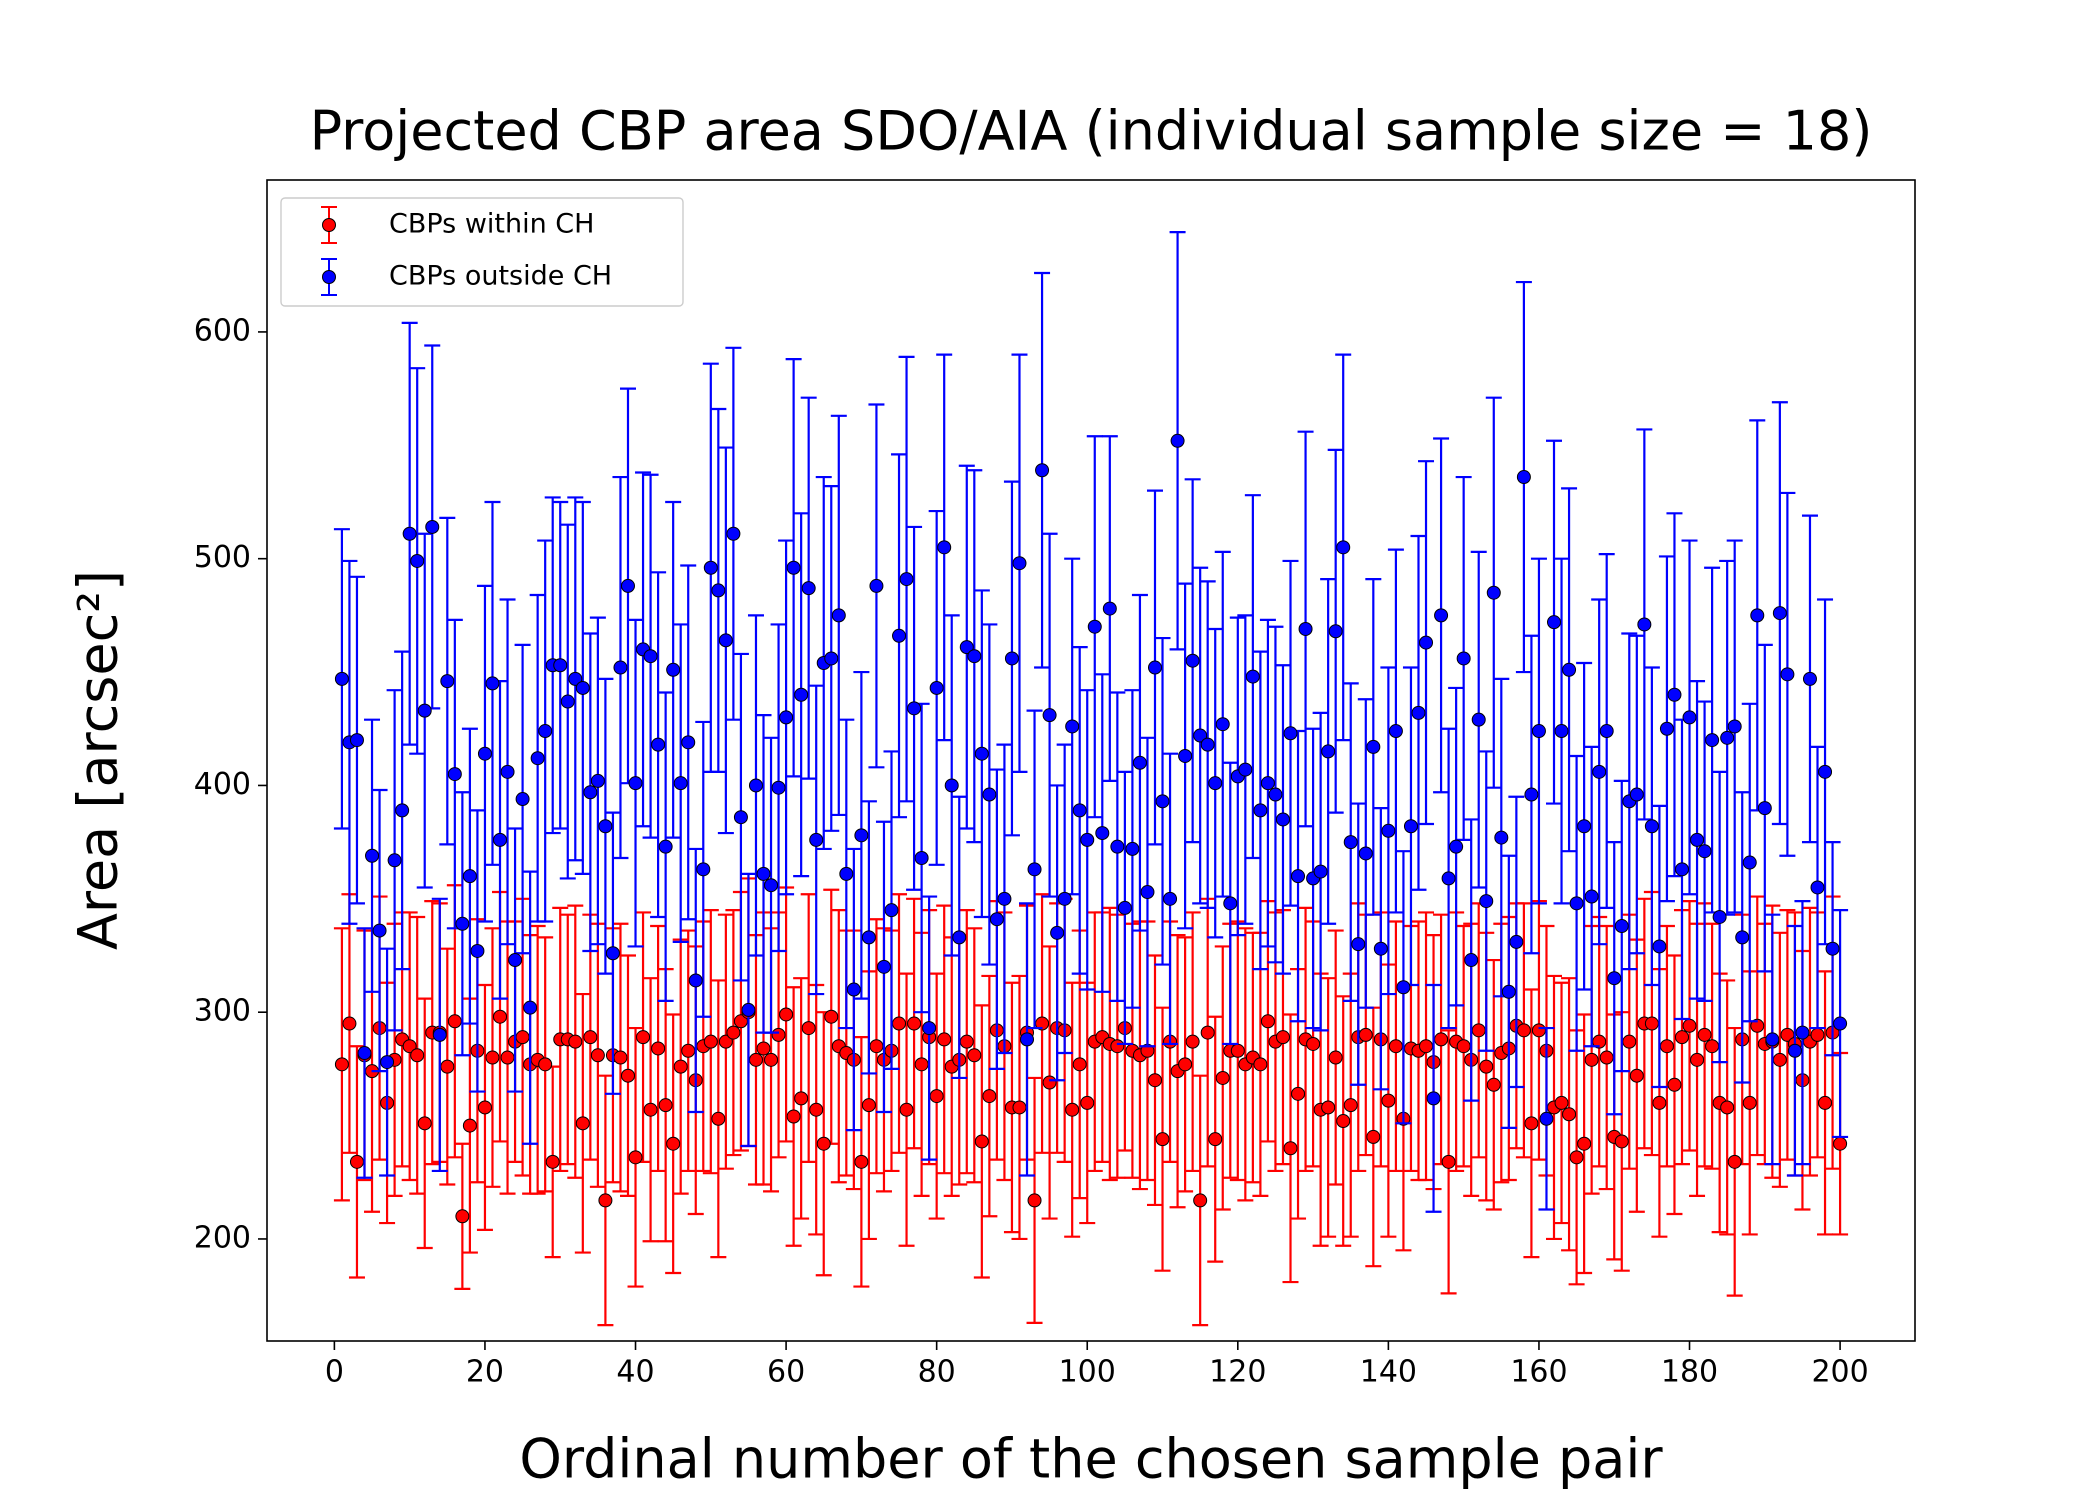  Describe the element at coordinates (1091, 1459) in the screenshot. I see `x-axis-label: Ordinal number of the chosen sample pair` at that location.